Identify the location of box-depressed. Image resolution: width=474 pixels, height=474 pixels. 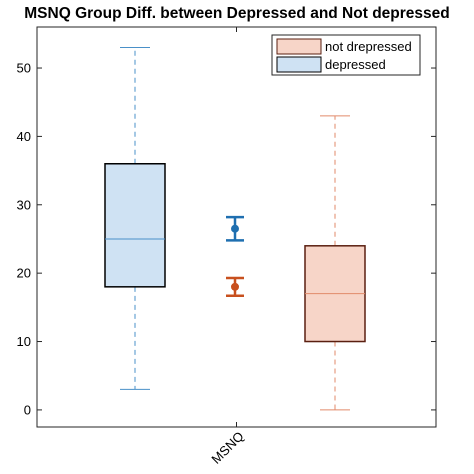
(135, 218).